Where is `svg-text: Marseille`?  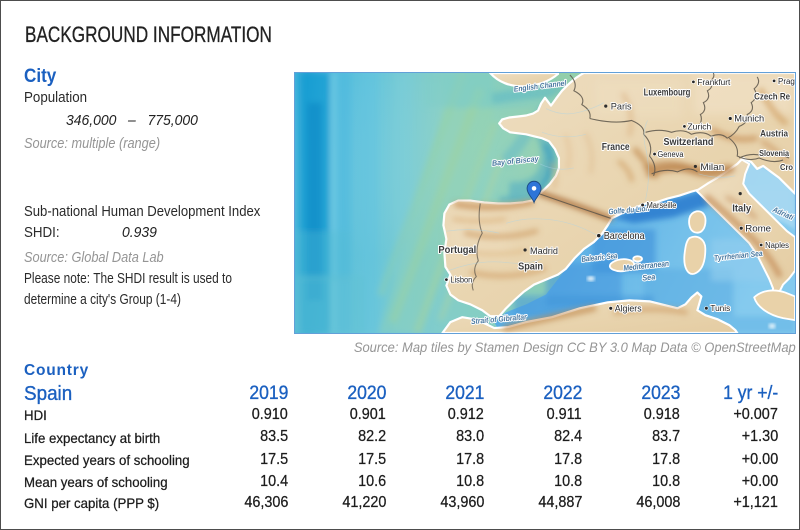
svg-text: Marseille is located at coordinates (662, 205).